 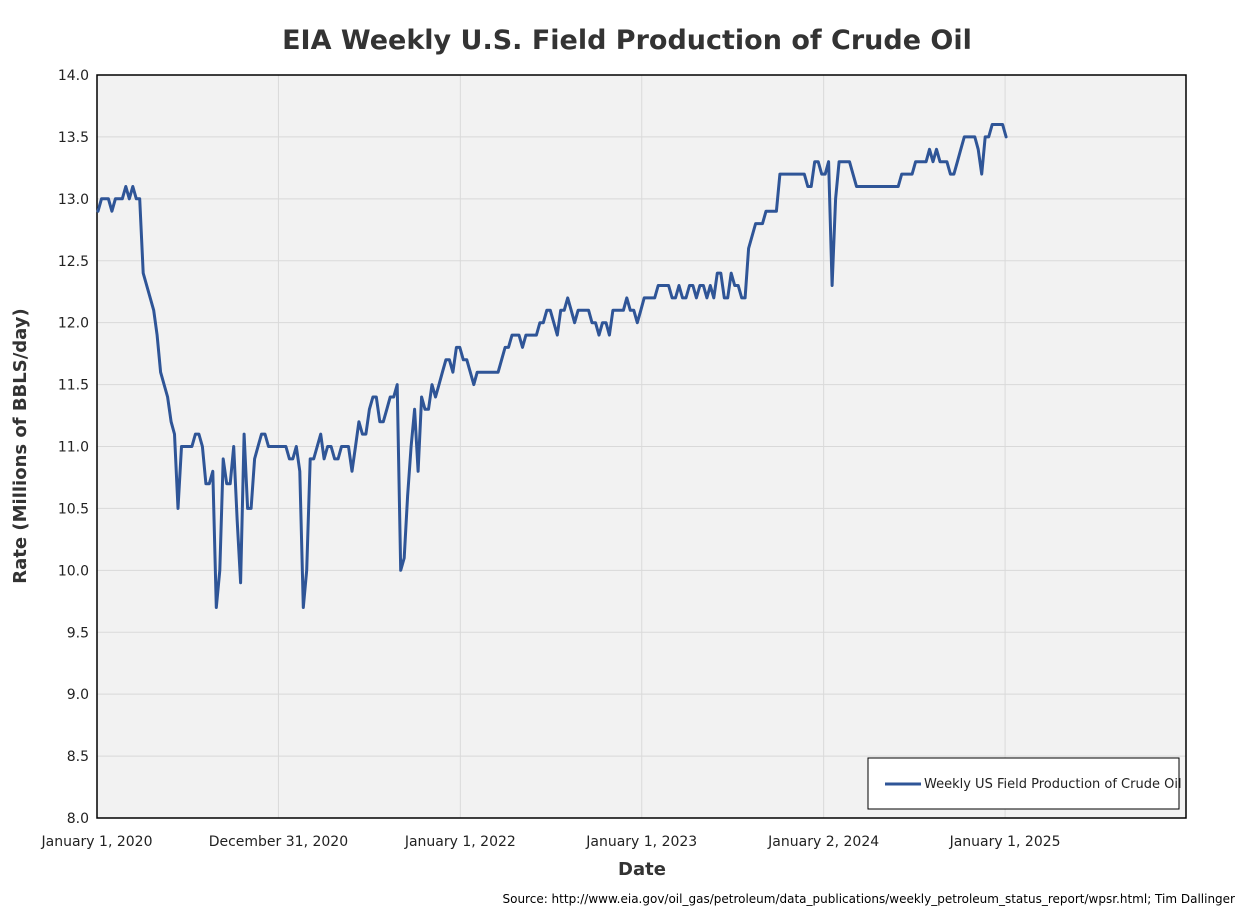 I want to click on y-tick-label: 12.5, so click(x=73, y=262).